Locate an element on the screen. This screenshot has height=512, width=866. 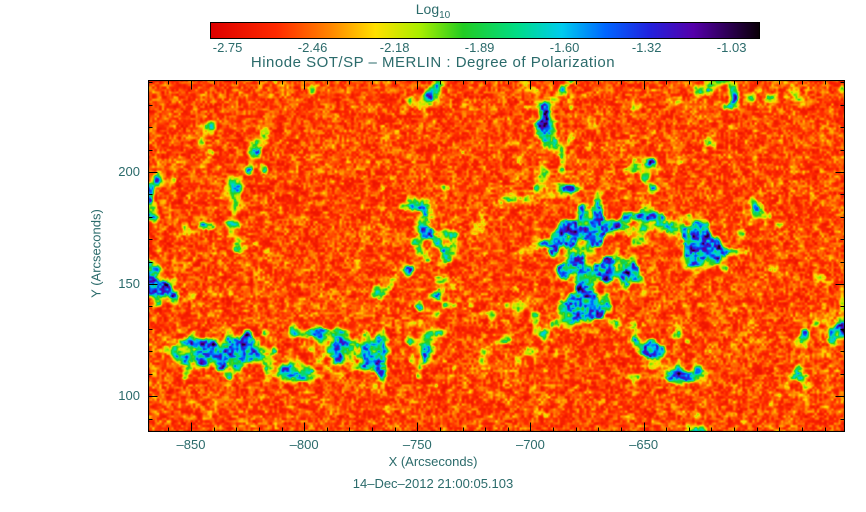
colorbar-tick-label: -1.89 is located at coordinates (479, 47).